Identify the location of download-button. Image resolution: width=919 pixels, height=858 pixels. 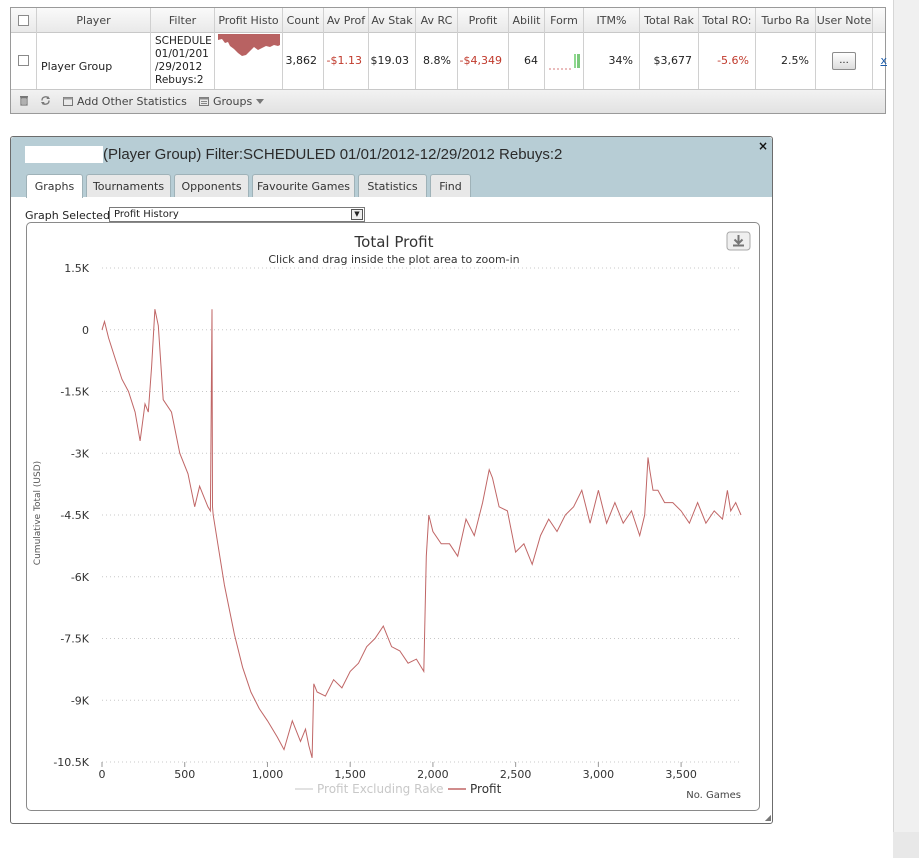
(738, 241).